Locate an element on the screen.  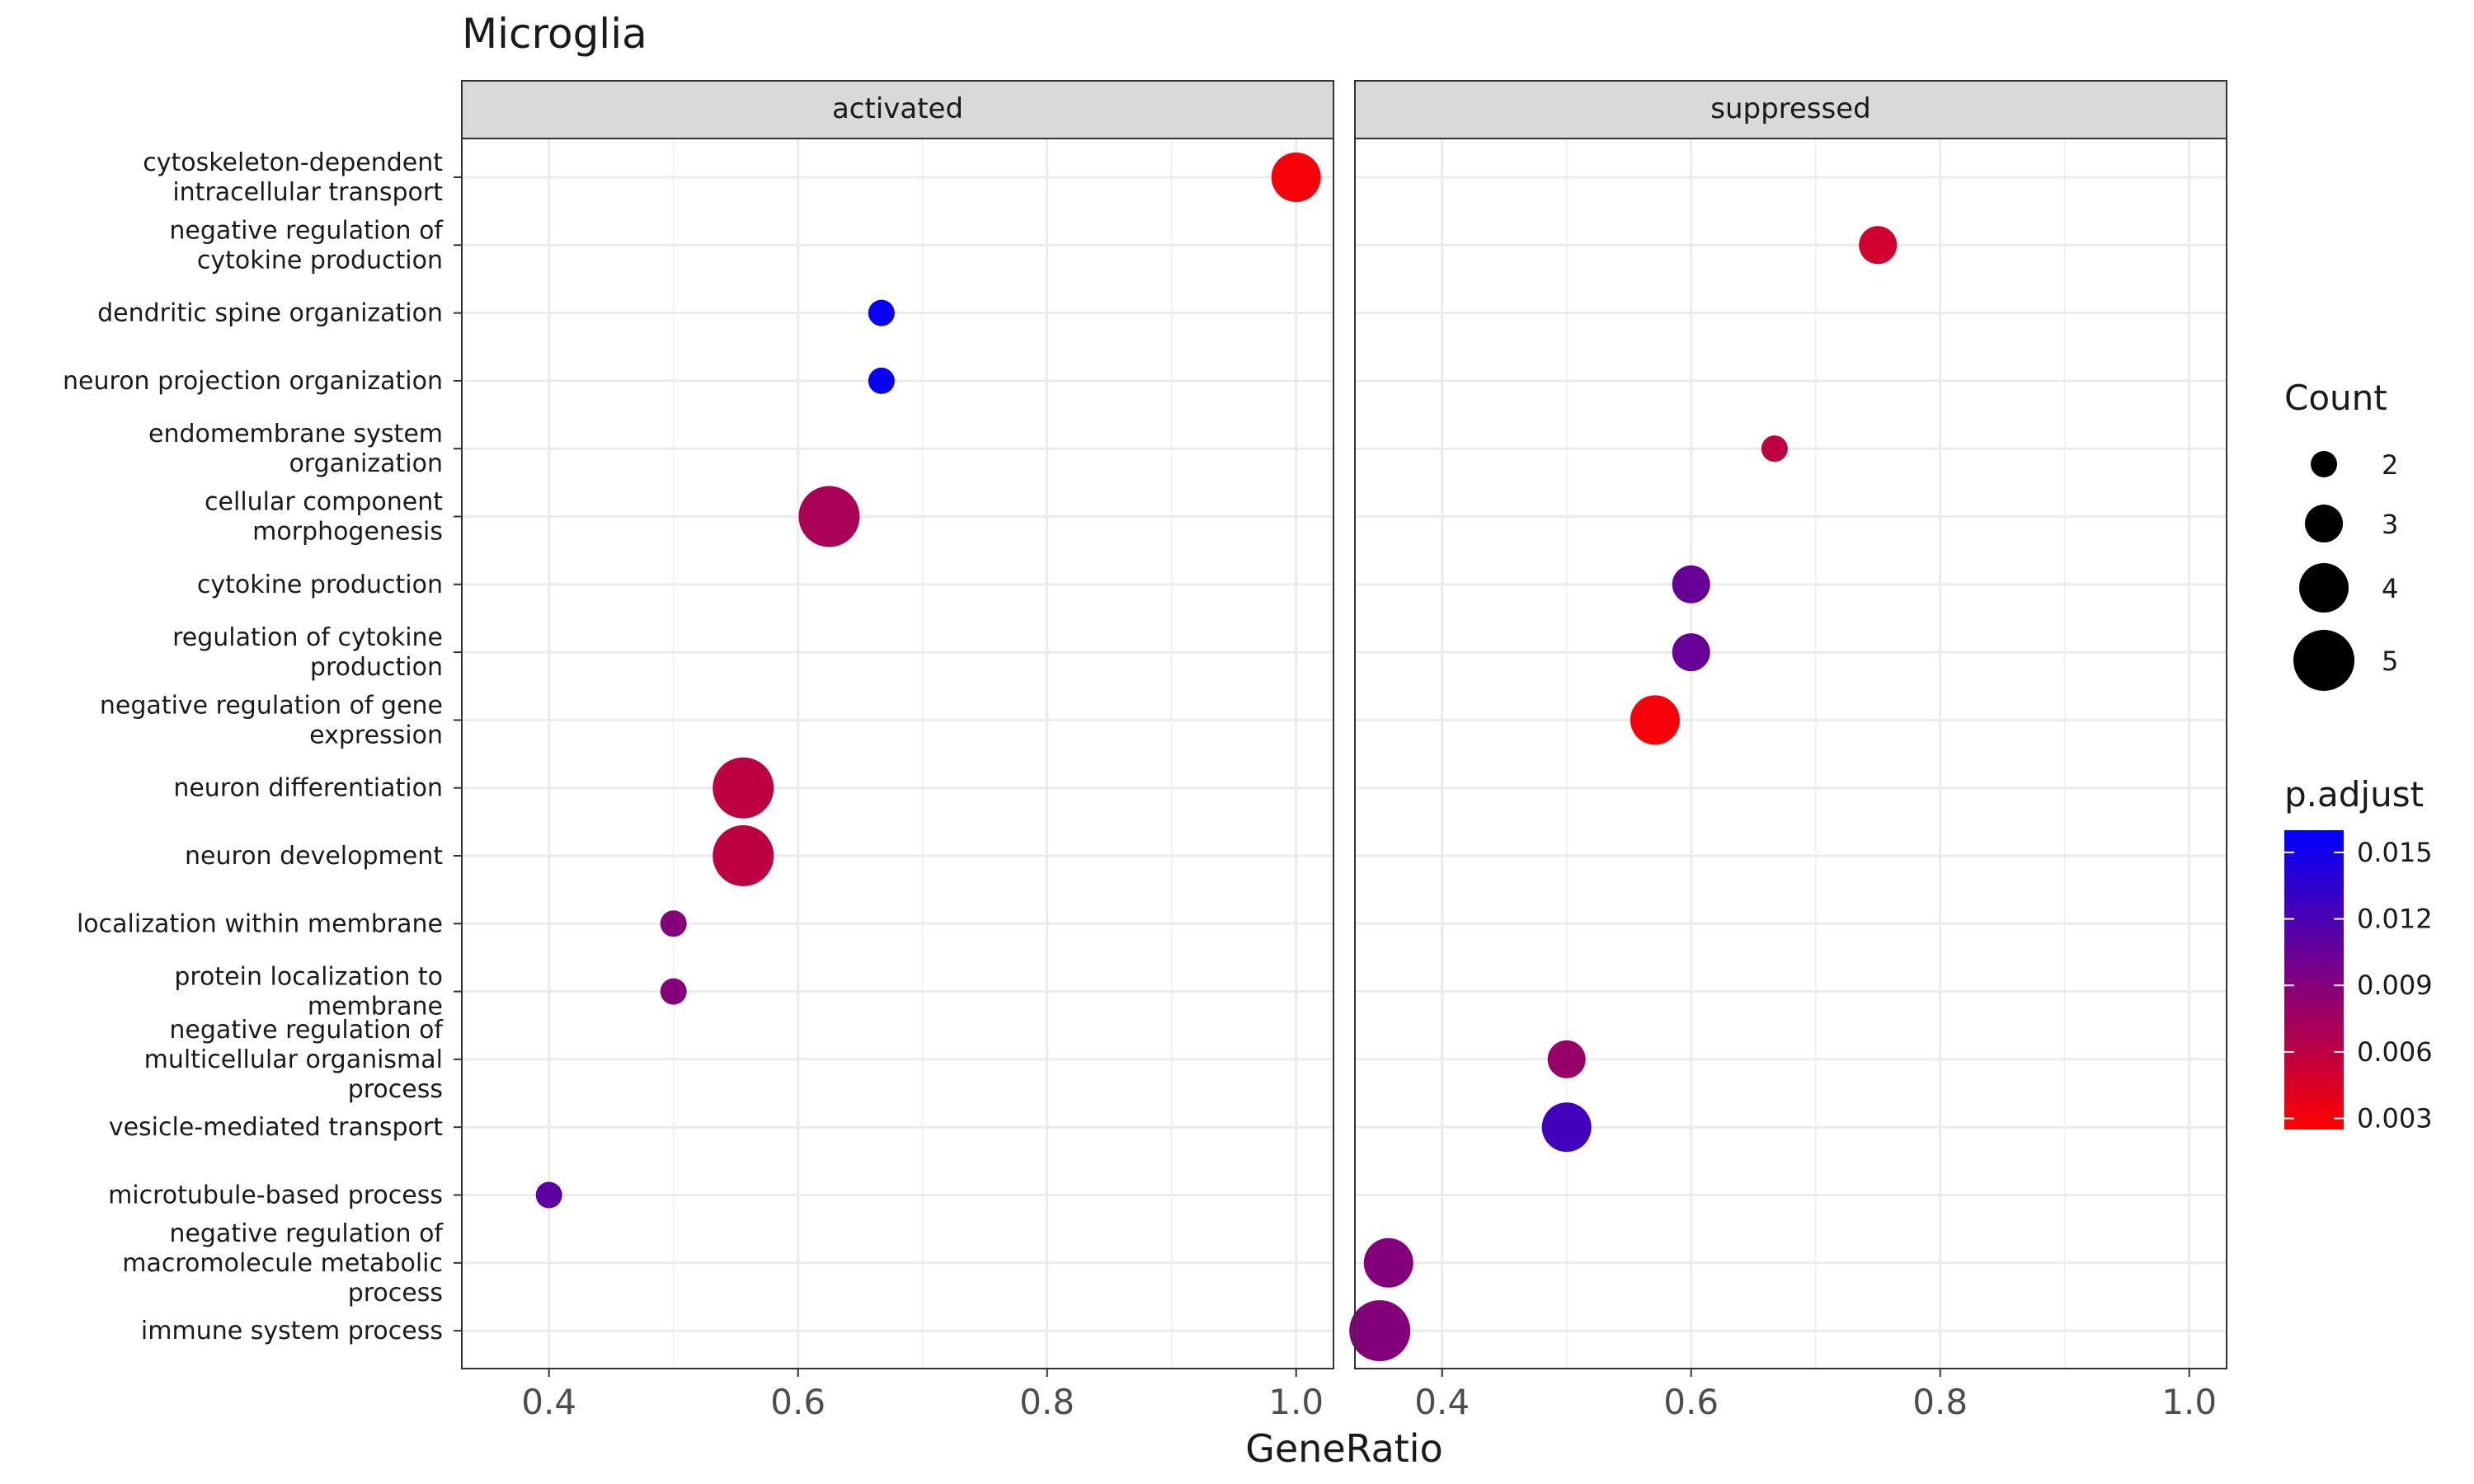
term-label-line: protein localization to is located at coordinates (308, 978).